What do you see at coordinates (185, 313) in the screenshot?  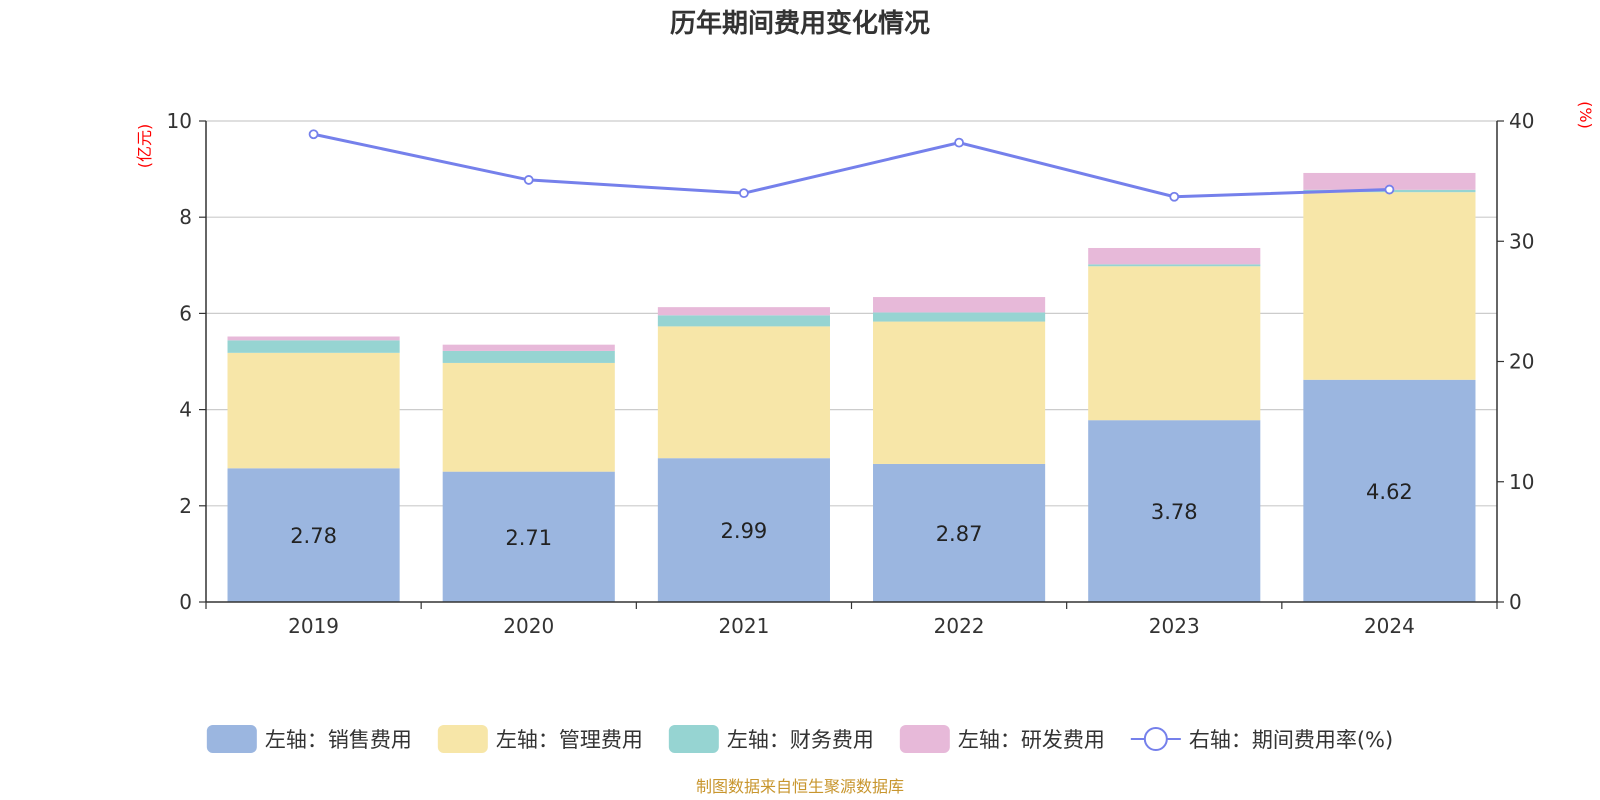 I see `left-axis-tick-label: 6` at bounding box center [185, 313].